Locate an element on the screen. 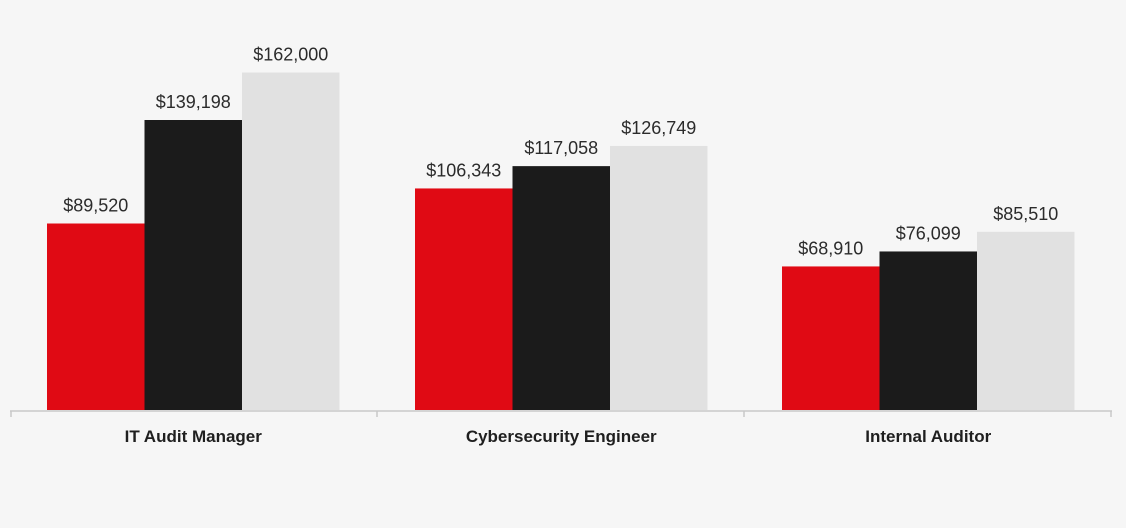 This screenshot has height=528, width=1126. data-label: $76,099 is located at coordinates (928, 233).